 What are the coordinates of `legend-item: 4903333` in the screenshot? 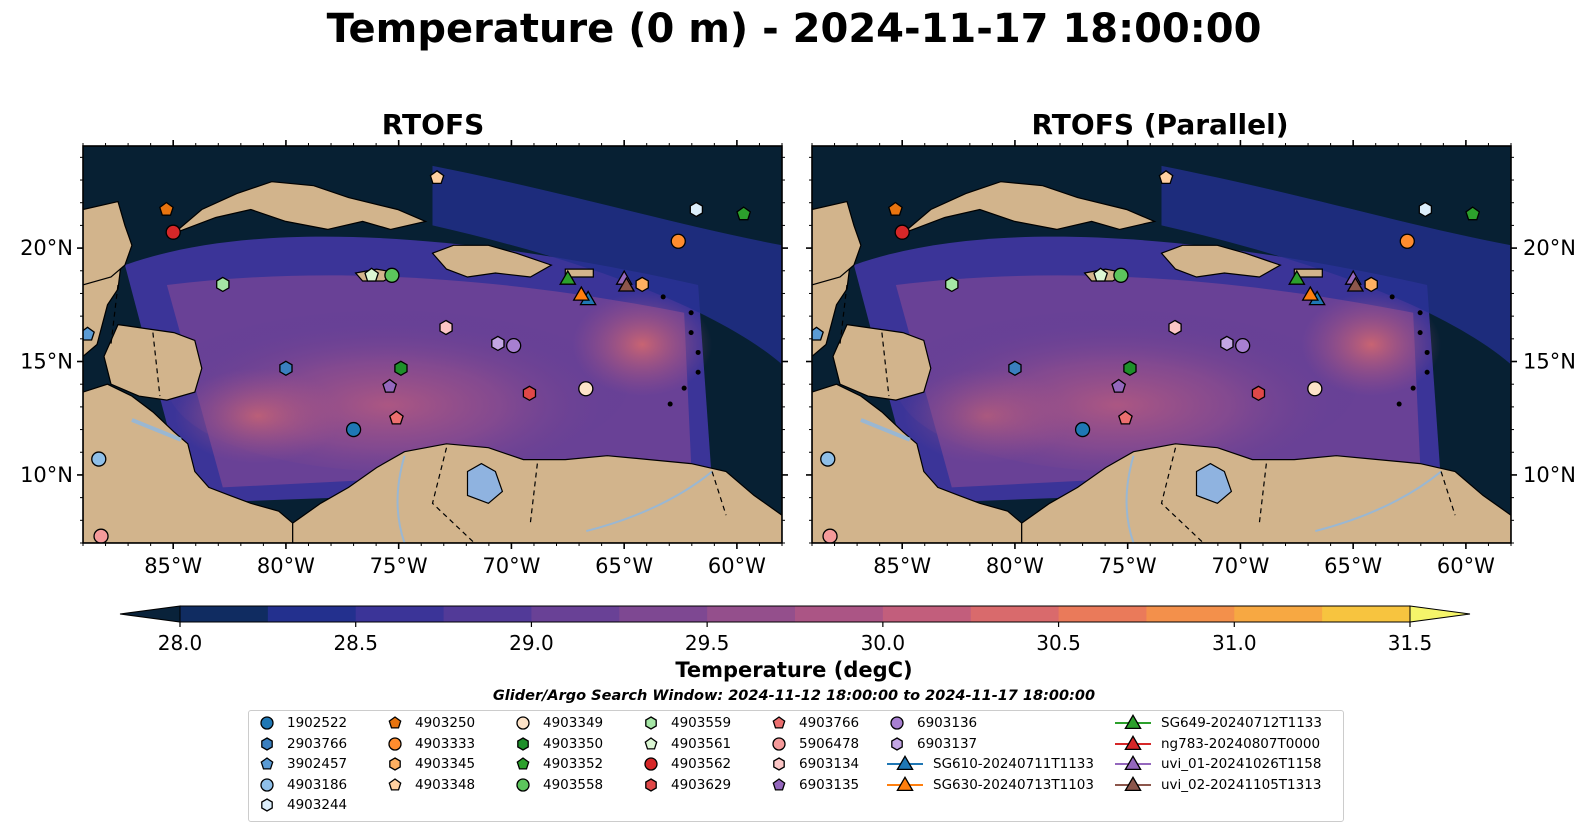 It's located at (430, 744).